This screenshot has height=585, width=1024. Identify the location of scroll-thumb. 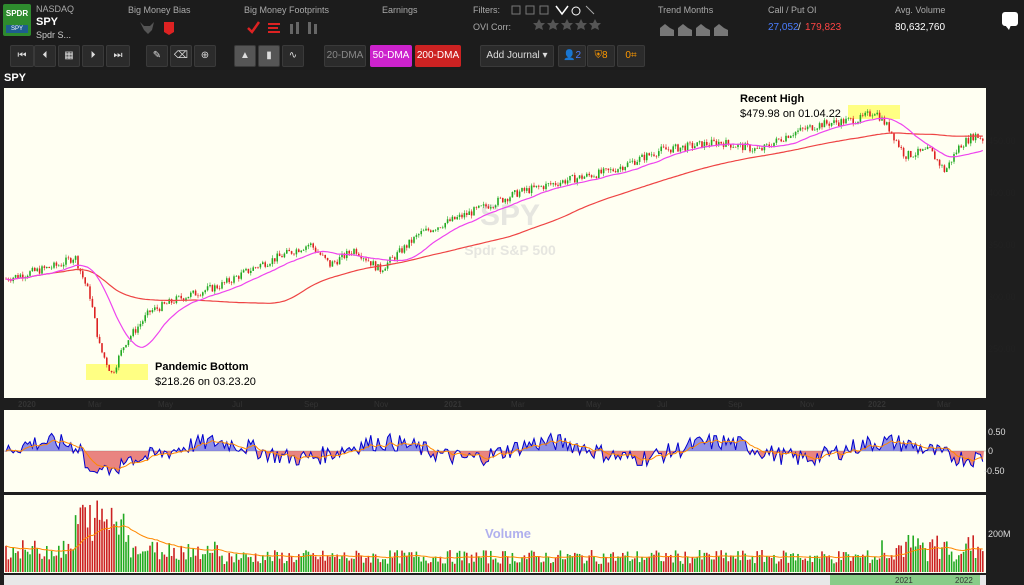
(905, 580).